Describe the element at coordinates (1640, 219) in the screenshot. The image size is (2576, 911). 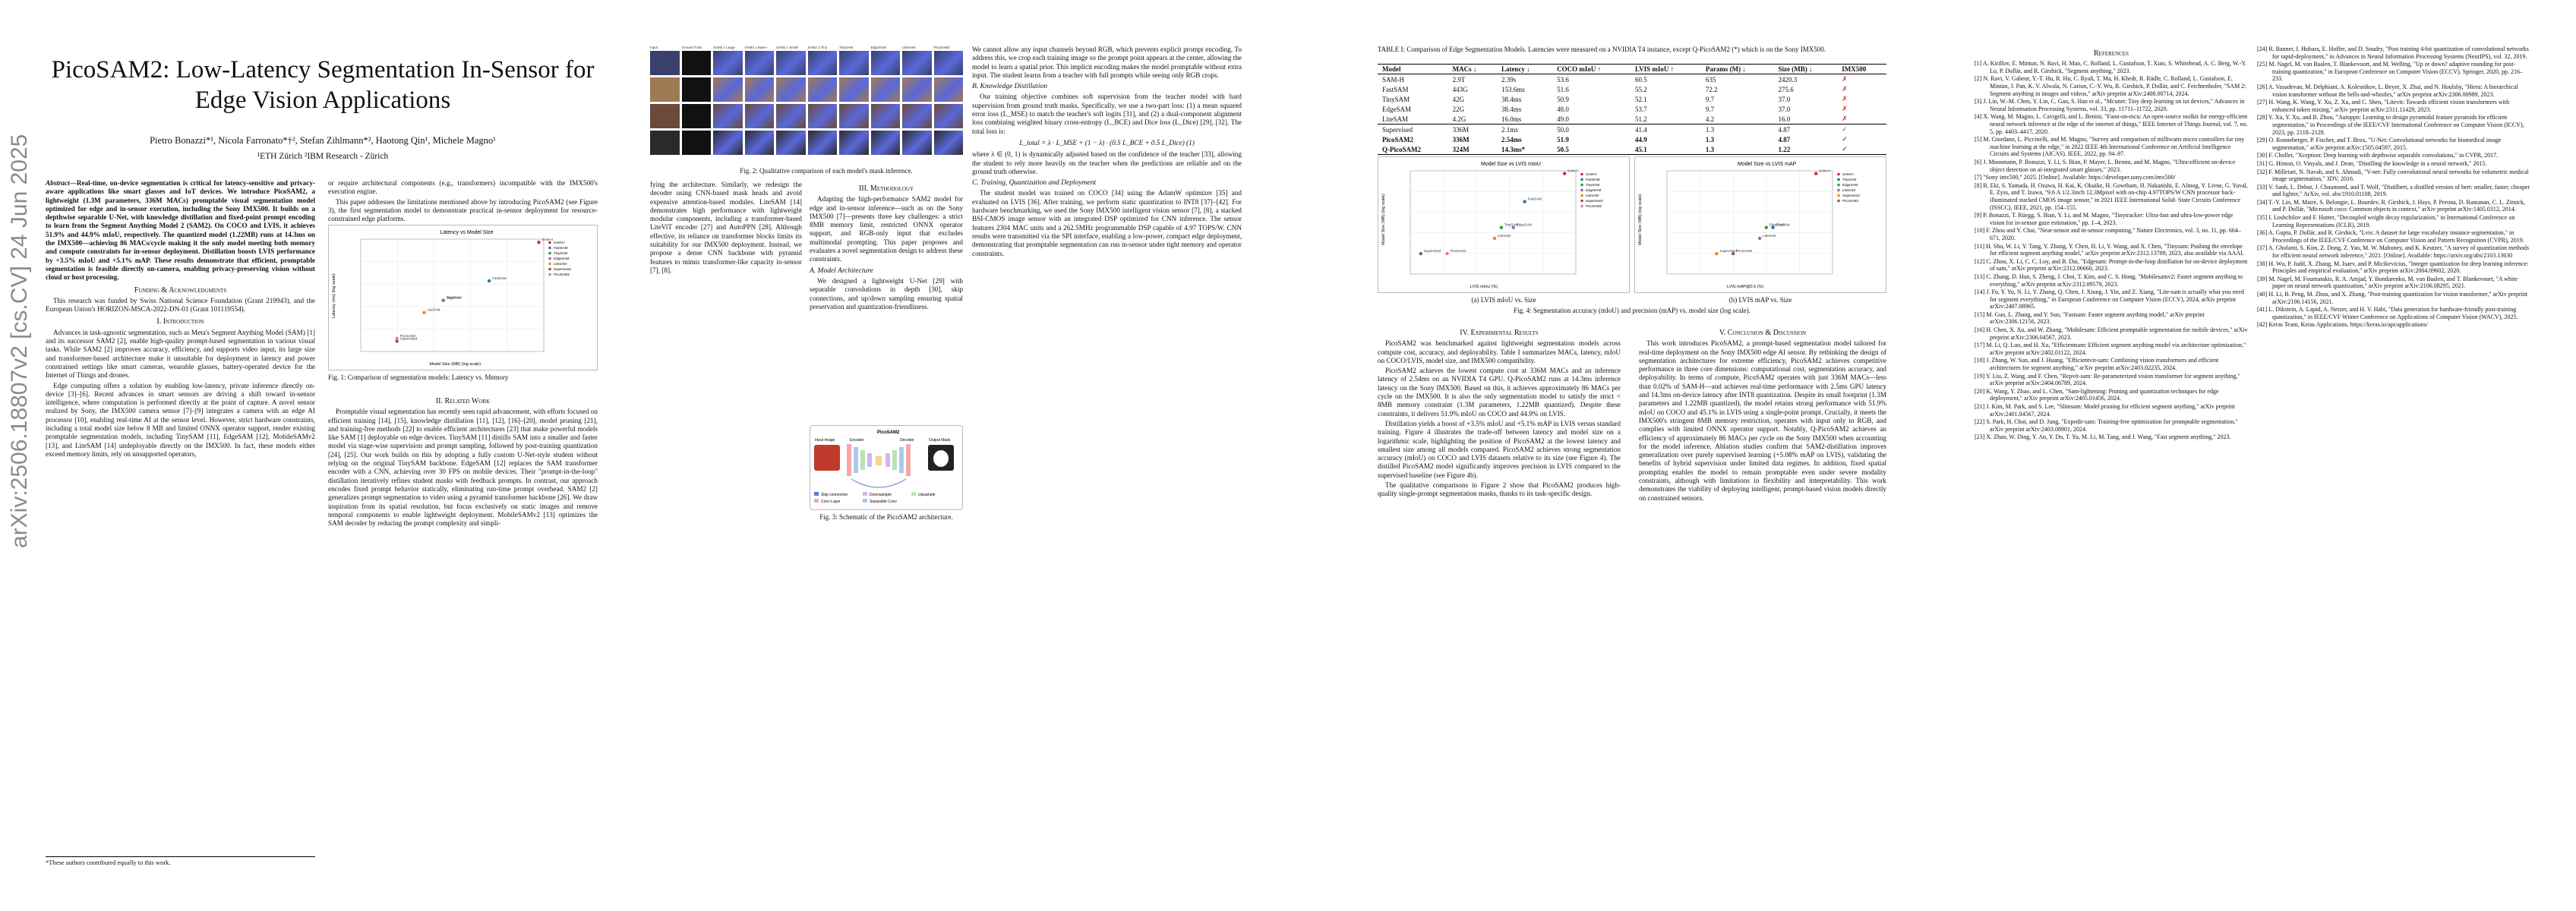
I see `y-axis-label: Model Size (MB) (log scale)` at that location.